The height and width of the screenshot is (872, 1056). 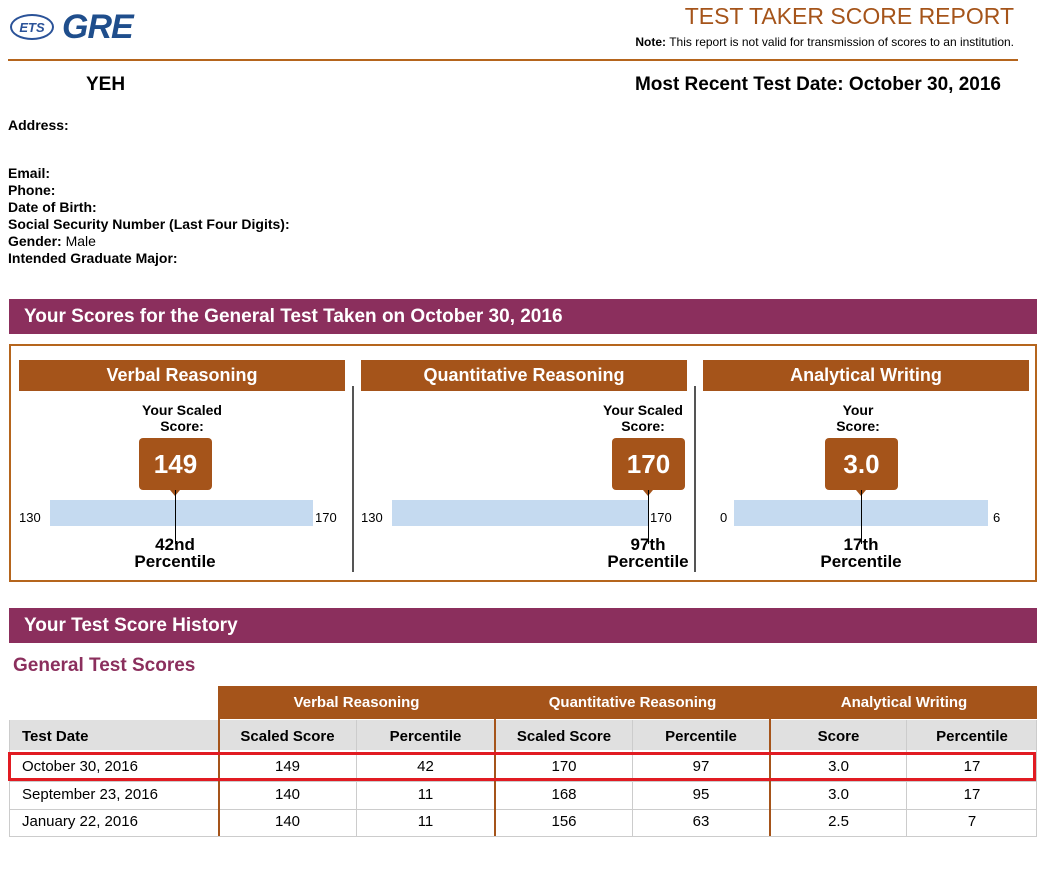 I want to click on ets-gre-logo: ETS GRE, so click(x=72, y=26).